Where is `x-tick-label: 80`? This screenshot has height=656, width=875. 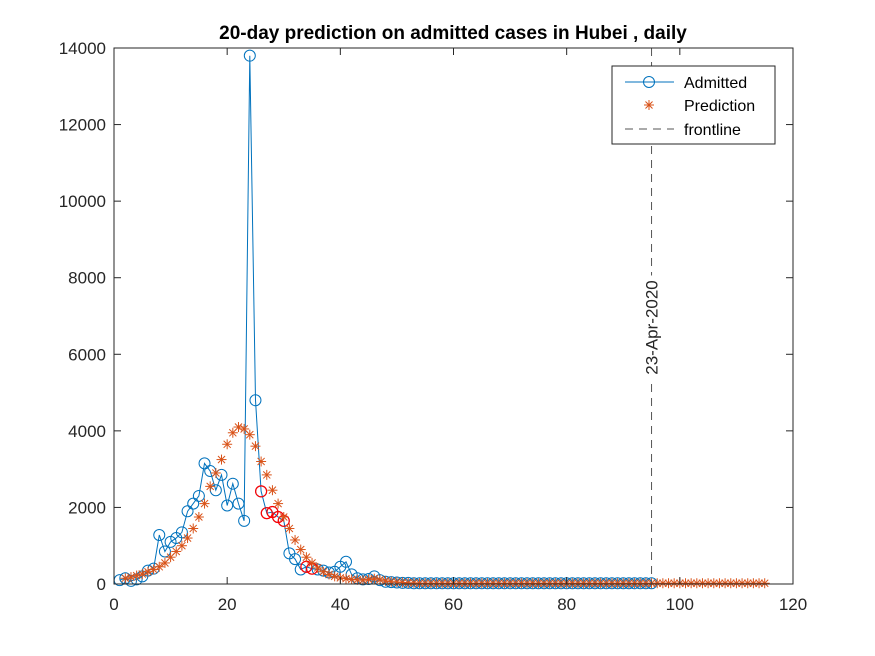
x-tick-label: 80 is located at coordinates (566, 604).